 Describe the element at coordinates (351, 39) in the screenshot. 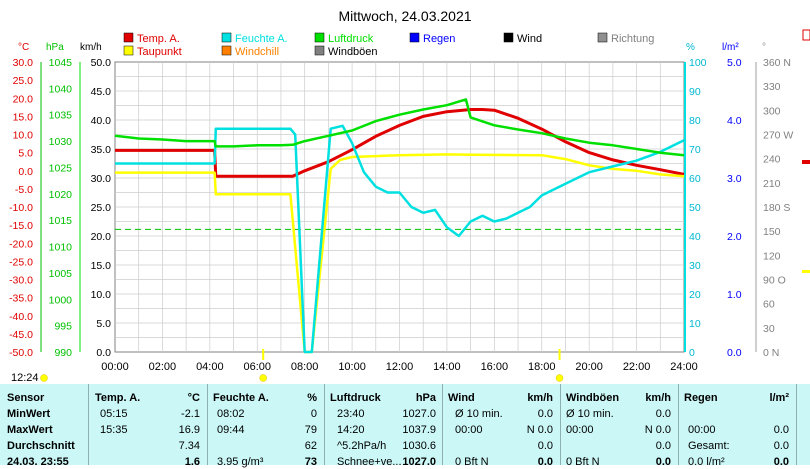

I see `legend-label: Luftdruck` at that location.